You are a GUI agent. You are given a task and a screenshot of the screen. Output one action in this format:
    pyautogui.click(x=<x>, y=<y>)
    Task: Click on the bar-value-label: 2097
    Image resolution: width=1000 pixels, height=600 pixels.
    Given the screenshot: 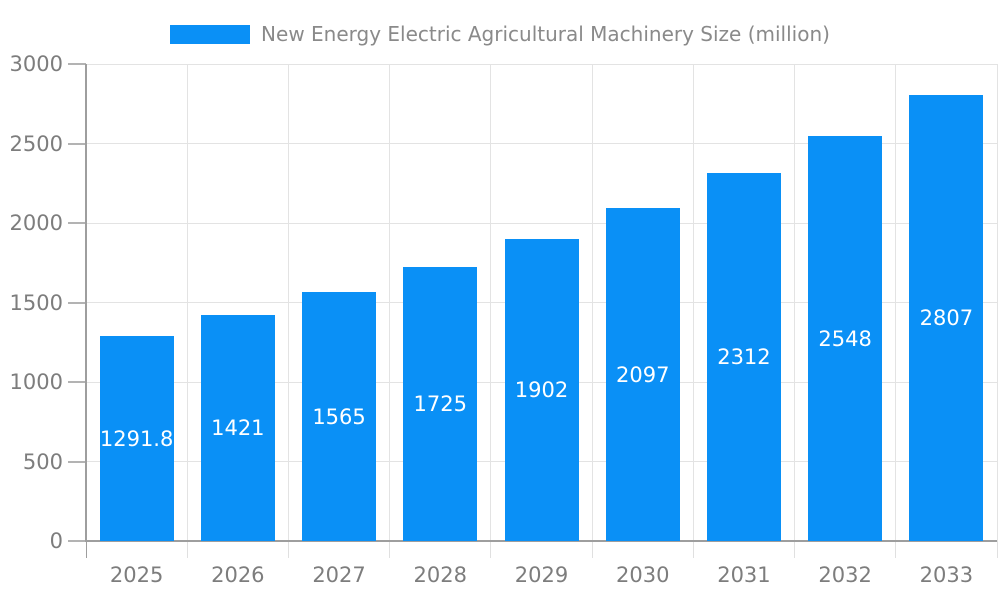 What is the action you would take?
    pyautogui.click(x=642, y=374)
    